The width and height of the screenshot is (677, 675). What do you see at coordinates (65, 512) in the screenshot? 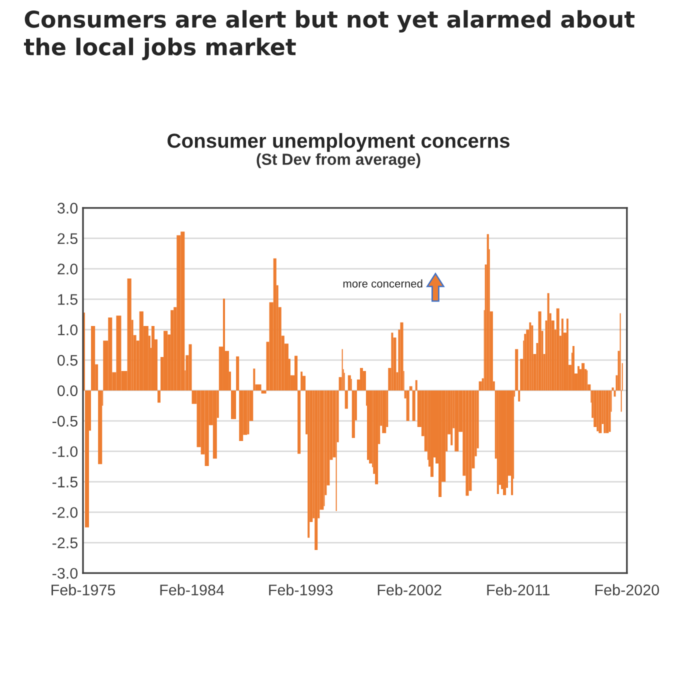
I see `y-tick-label: -2.0` at bounding box center [65, 512].